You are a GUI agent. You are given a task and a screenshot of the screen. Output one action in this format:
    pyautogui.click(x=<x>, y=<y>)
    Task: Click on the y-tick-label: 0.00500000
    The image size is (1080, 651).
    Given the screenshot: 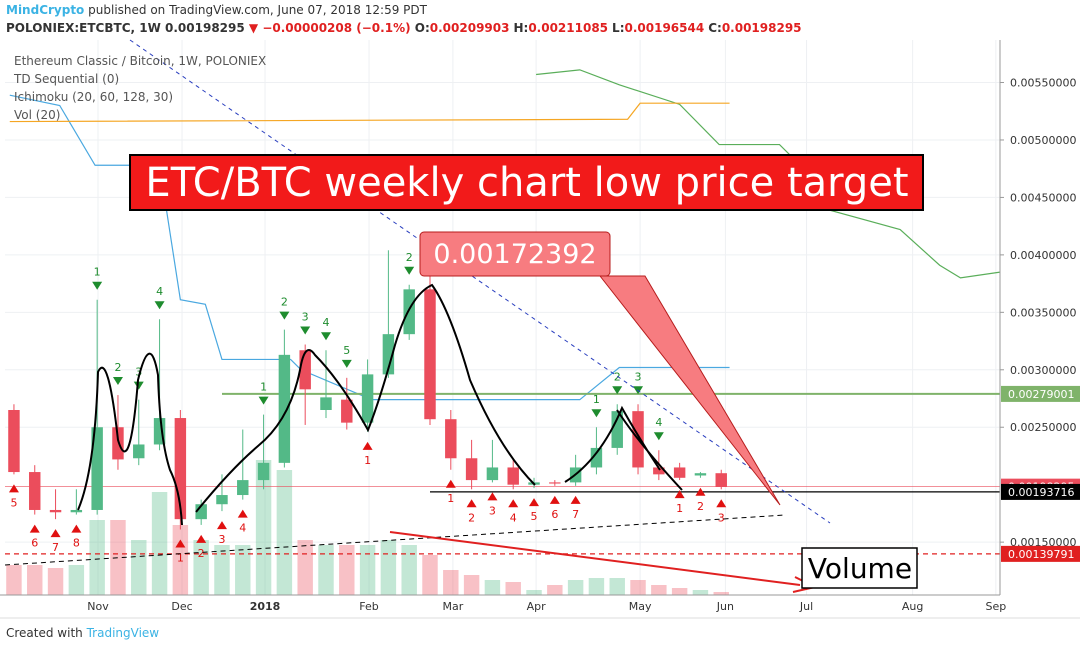 What is the action you would take?
    pyautogui.click(x=1043, y=140)
    